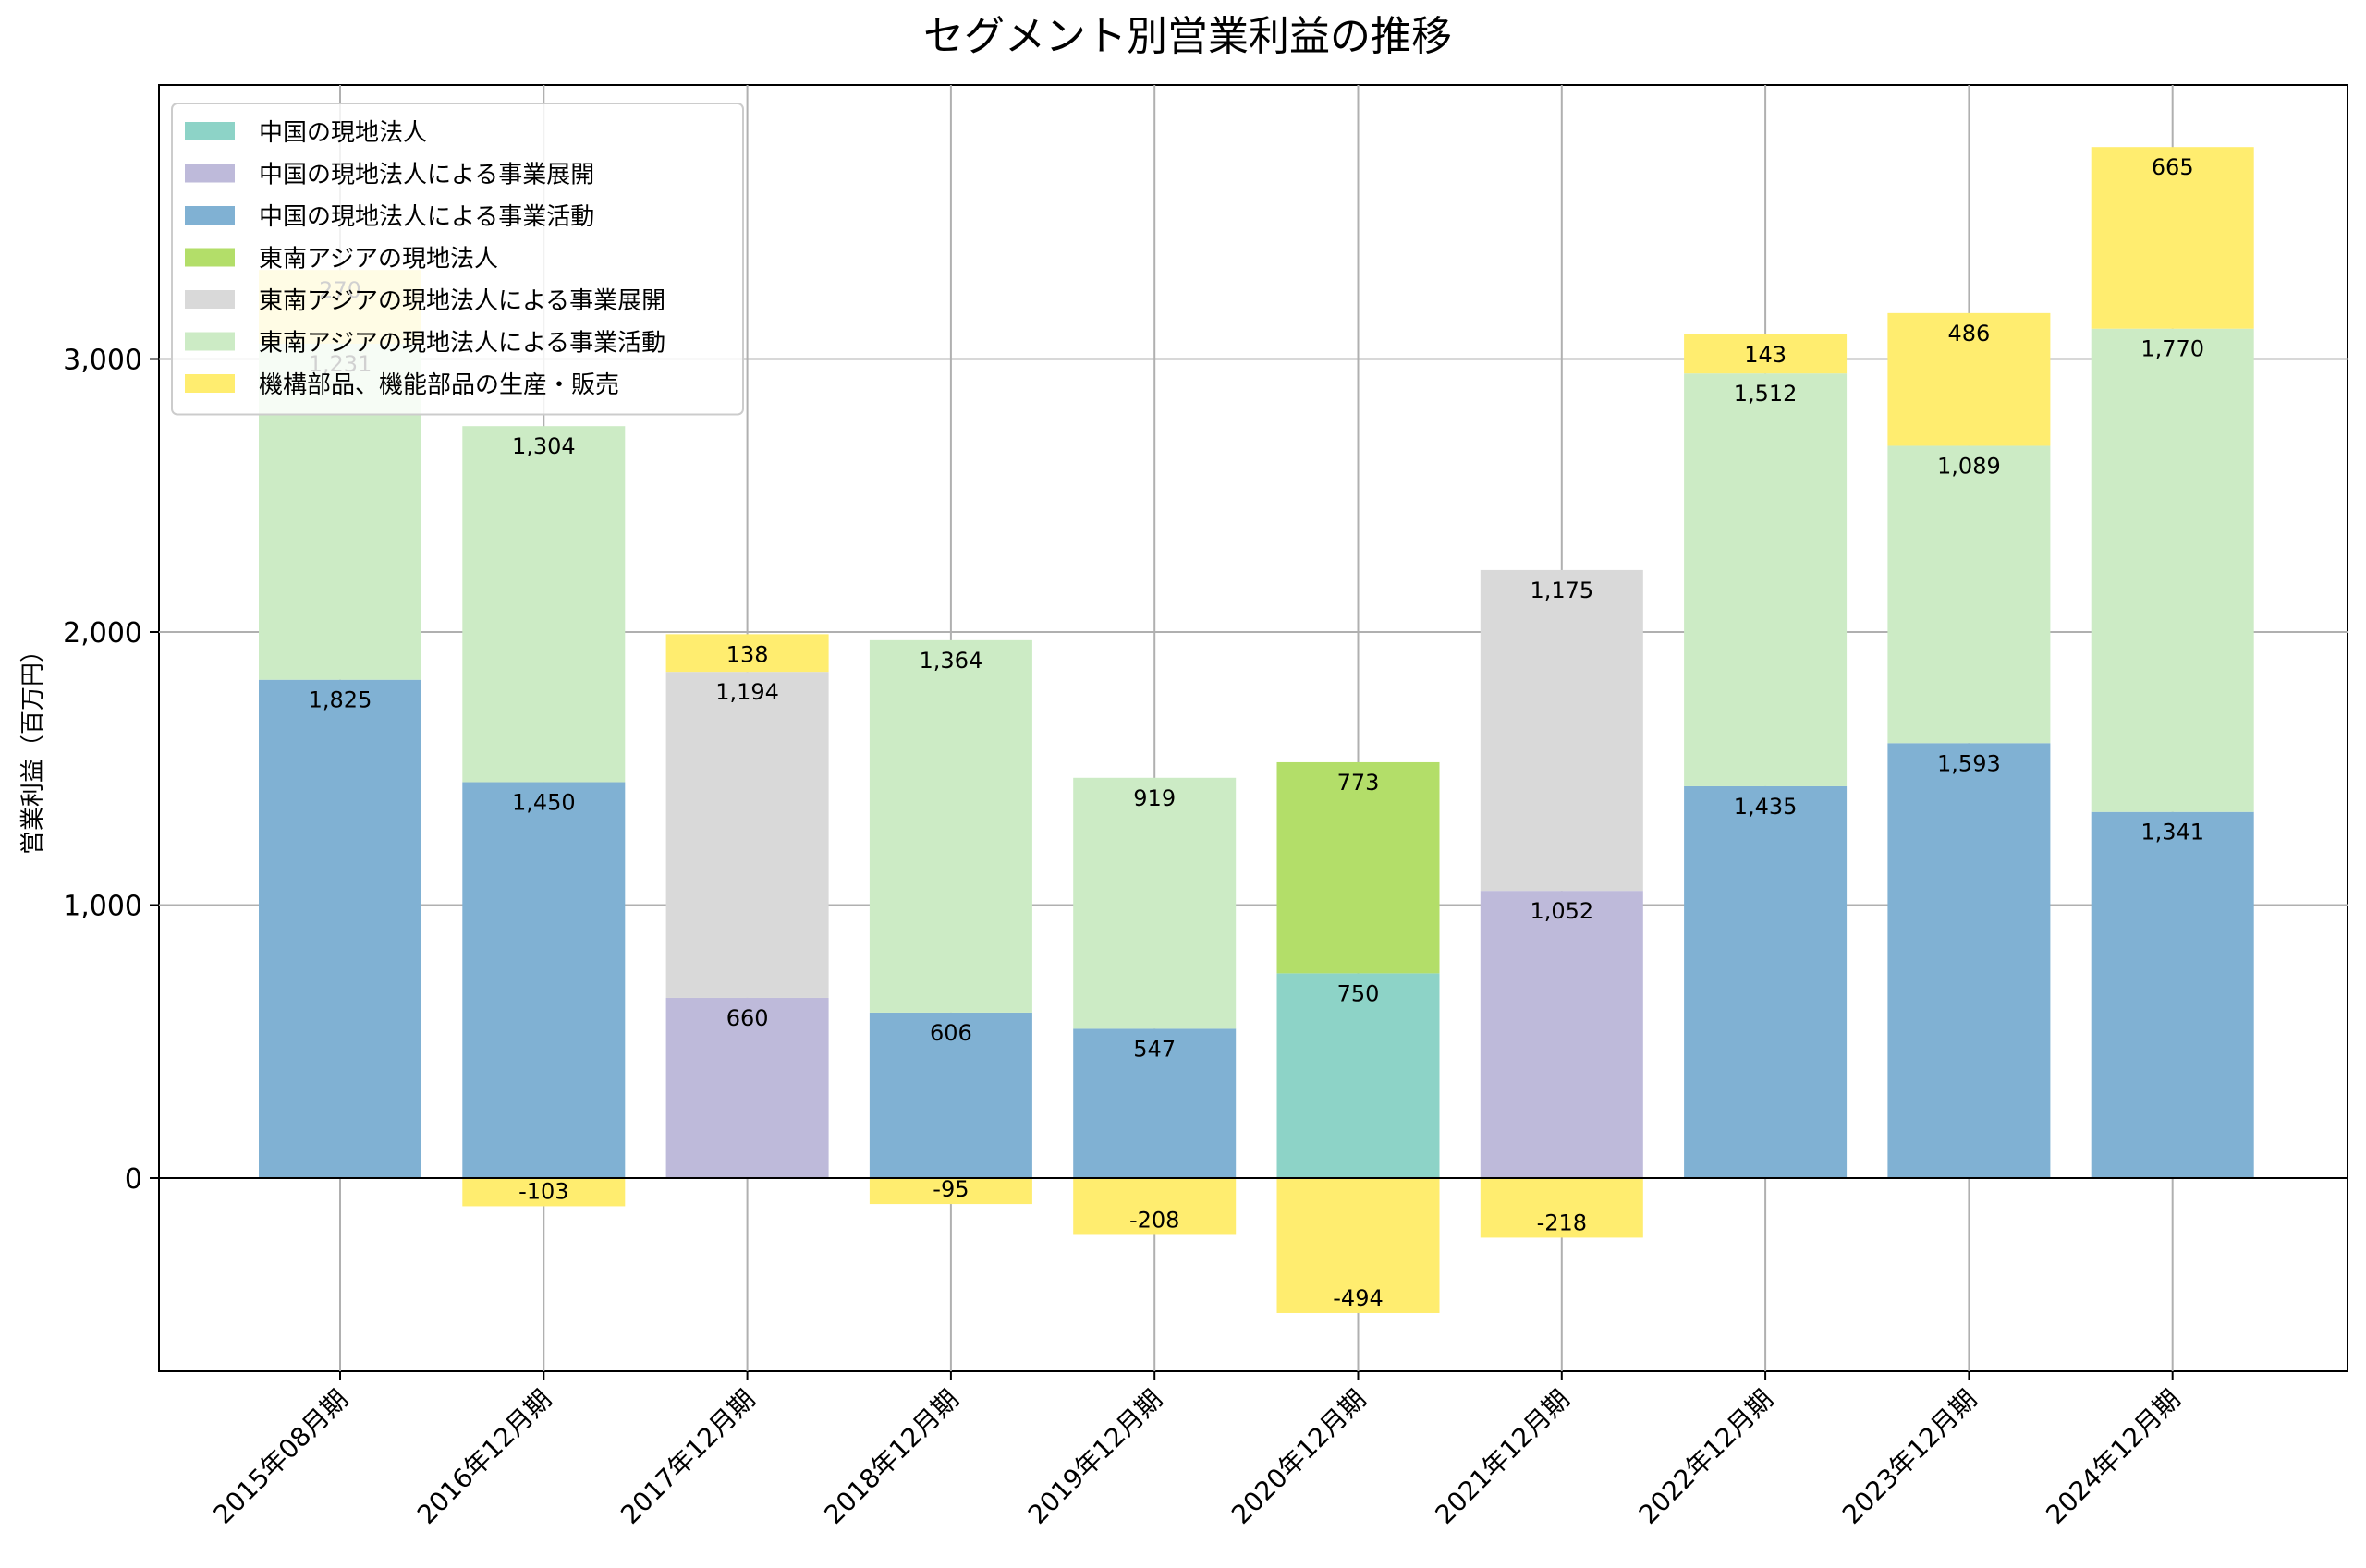  What do you see at coordinates (1909, 1457) in the screenshot?
I see `x-tick-label: 2023年12月期` at bounding box center [1909, 1457].